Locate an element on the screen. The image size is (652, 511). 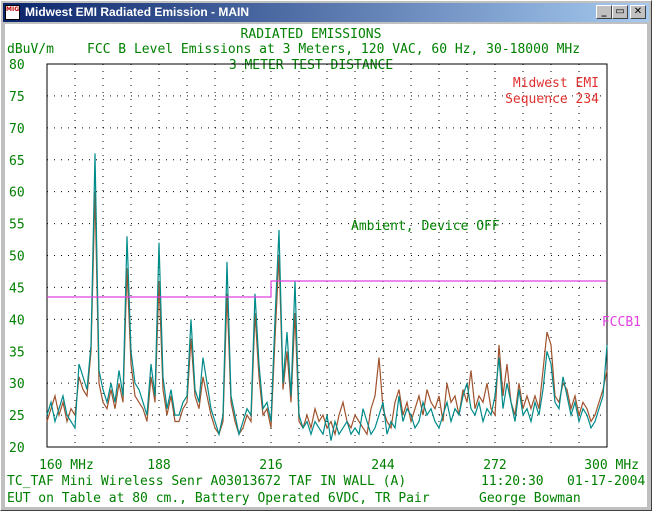
maximize-button: ▭ is located at coordinates (620, 12).